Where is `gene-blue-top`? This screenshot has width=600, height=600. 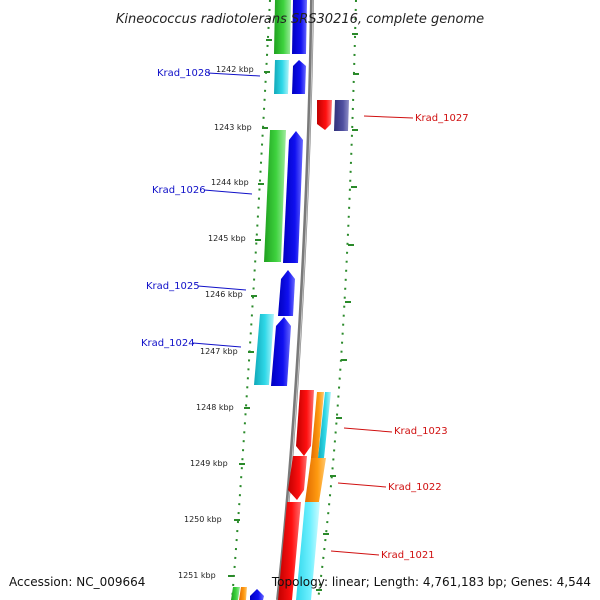
gene-blue-top is located at coordinates (299, 27).